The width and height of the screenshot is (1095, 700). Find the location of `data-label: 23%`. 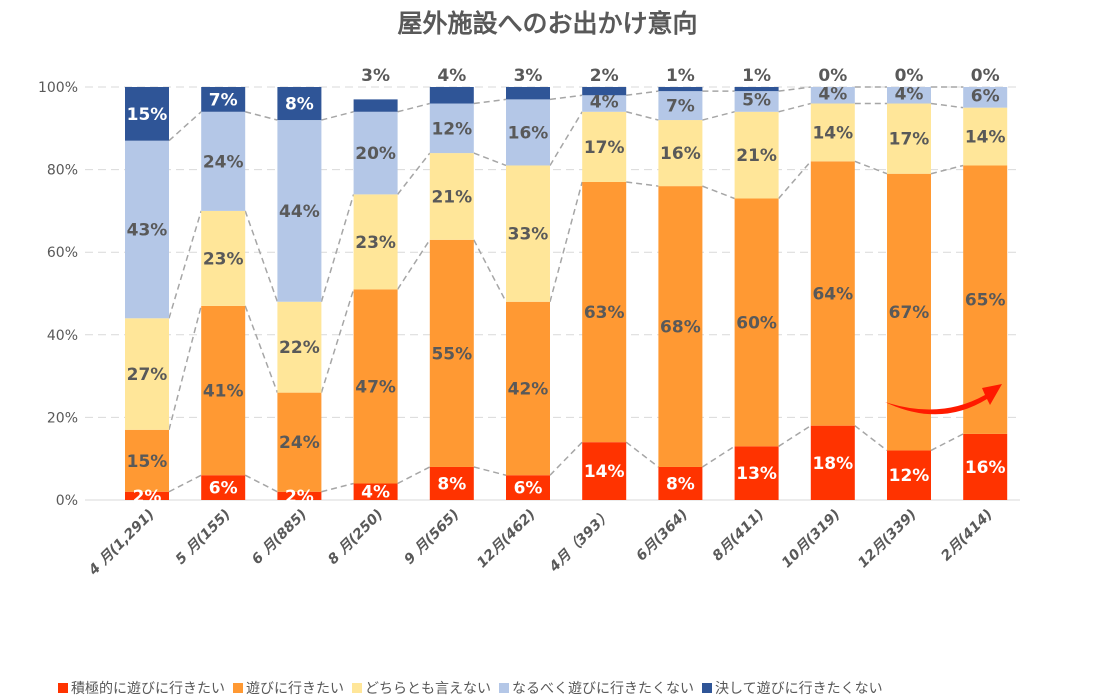

data-label: 23% is located at coordinates (223, 259).